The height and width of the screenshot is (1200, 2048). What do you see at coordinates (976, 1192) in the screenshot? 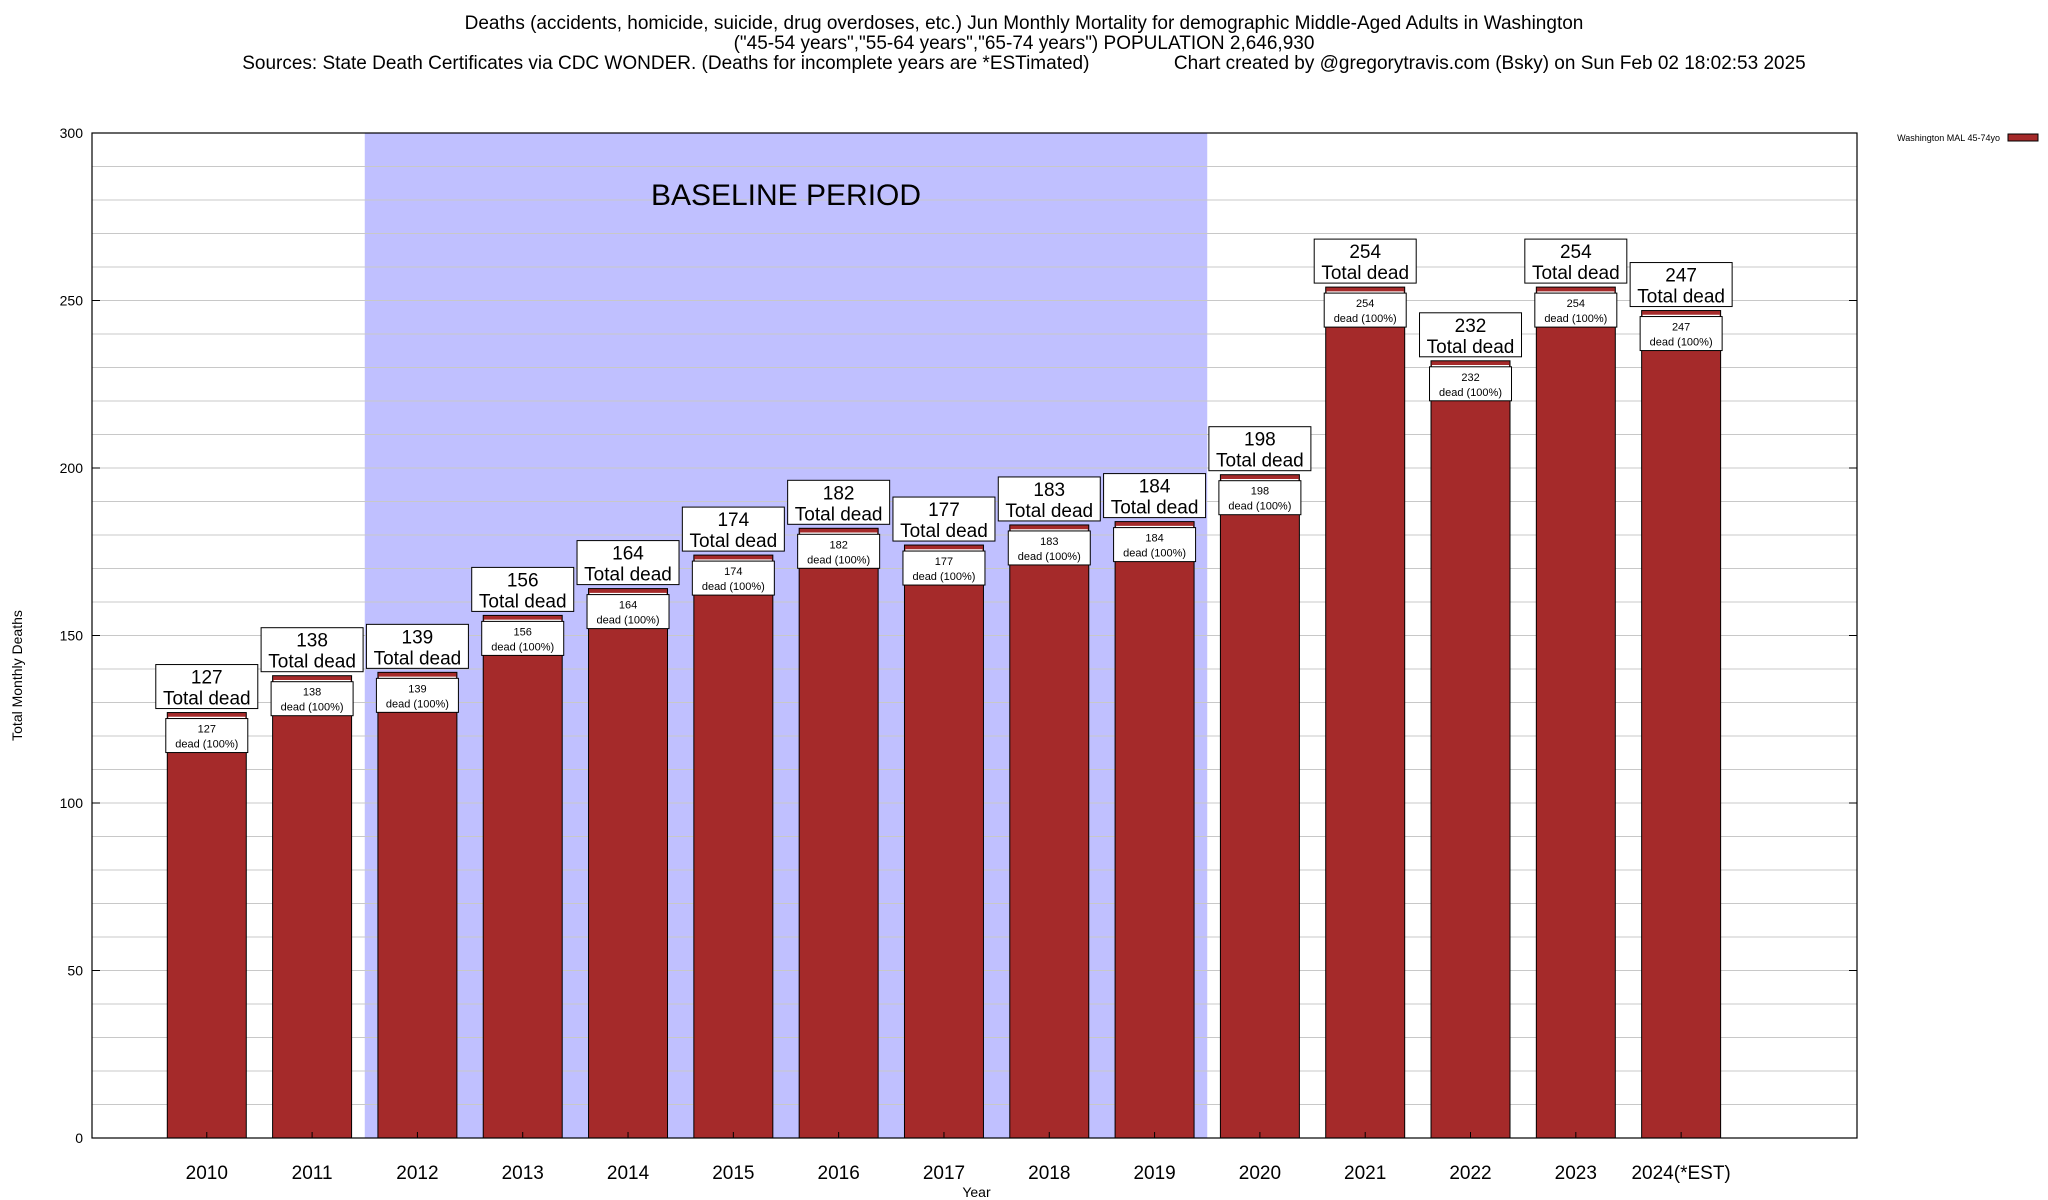
I see `x-axis-title: Year` at bounding box center [976, 1192].